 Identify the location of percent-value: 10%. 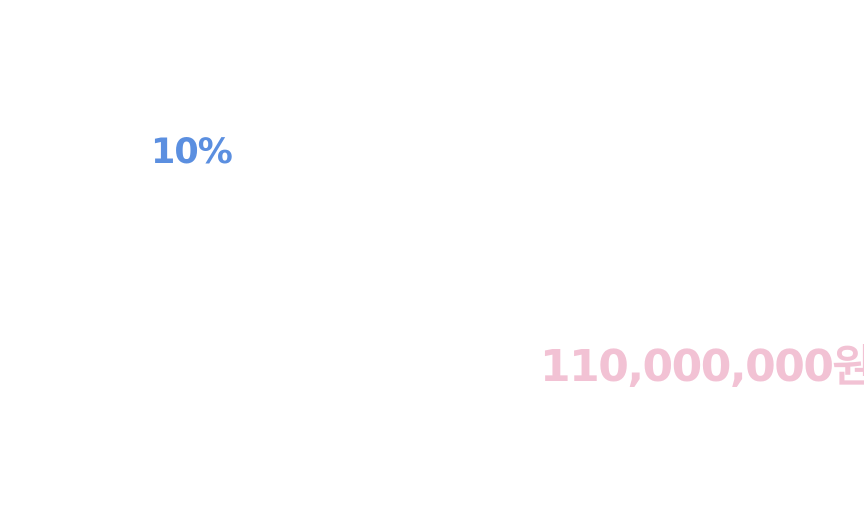
(192, 152).